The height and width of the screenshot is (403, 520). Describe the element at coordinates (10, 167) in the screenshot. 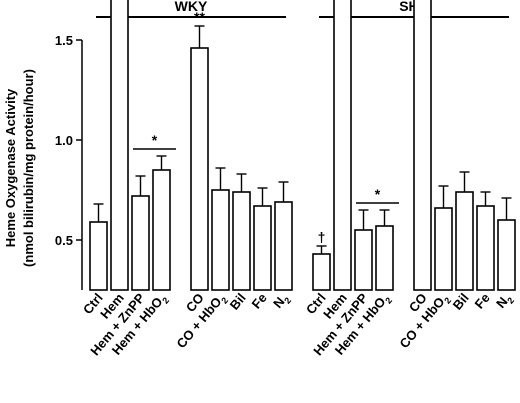

I see `y-axis-label-line1: Heme Oxygenase Activity` at that location.